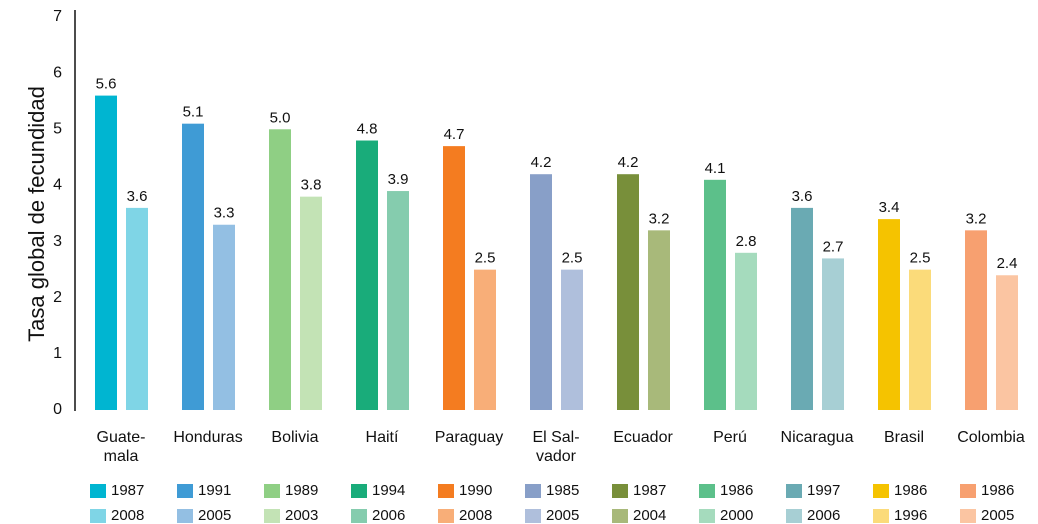  Describe the element at coordinates (295, 437) in the screenshot. I see `x-tick-label: Bolivia` at that location.